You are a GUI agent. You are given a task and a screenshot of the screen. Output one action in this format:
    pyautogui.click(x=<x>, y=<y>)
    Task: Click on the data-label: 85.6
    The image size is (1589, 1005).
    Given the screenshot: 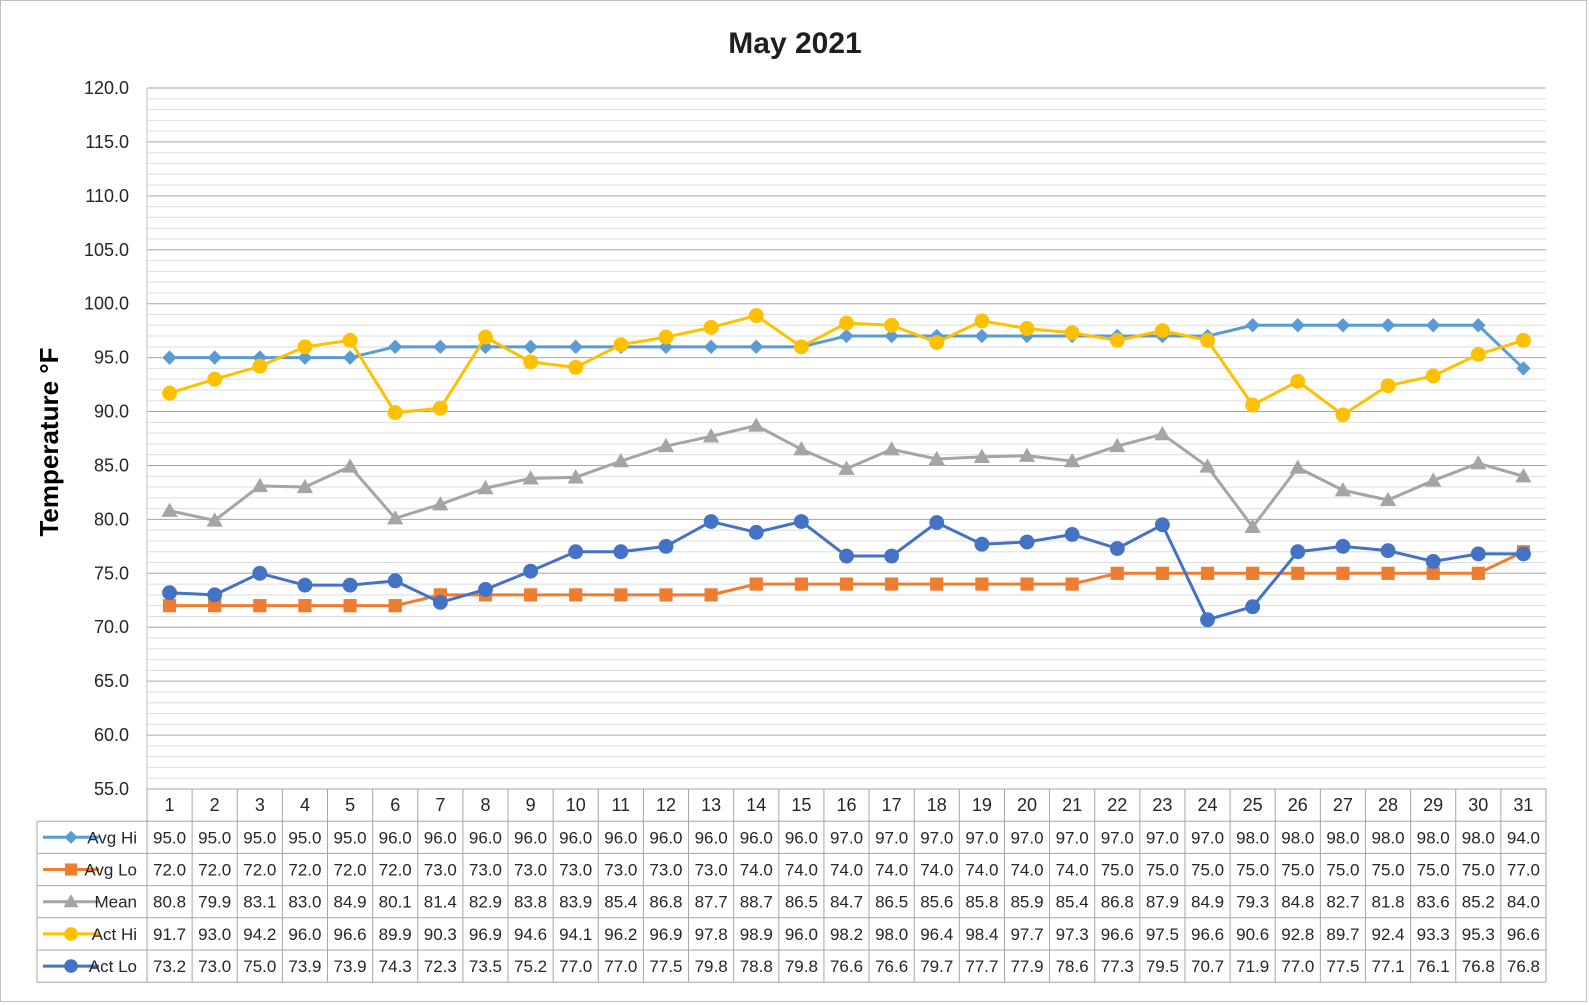 What is the action you would take?
    pyautogui.click(x=936, y=902)
    